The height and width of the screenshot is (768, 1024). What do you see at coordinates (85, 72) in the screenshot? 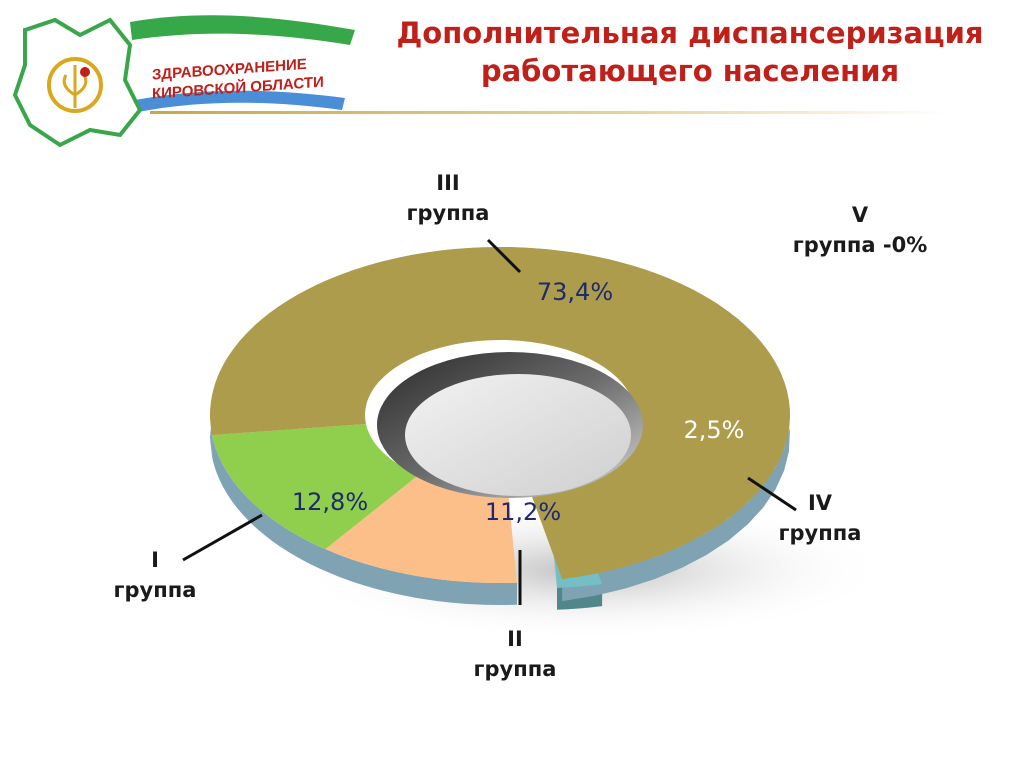
I see `emblem-figure-head` at bounding box center [85, 72].